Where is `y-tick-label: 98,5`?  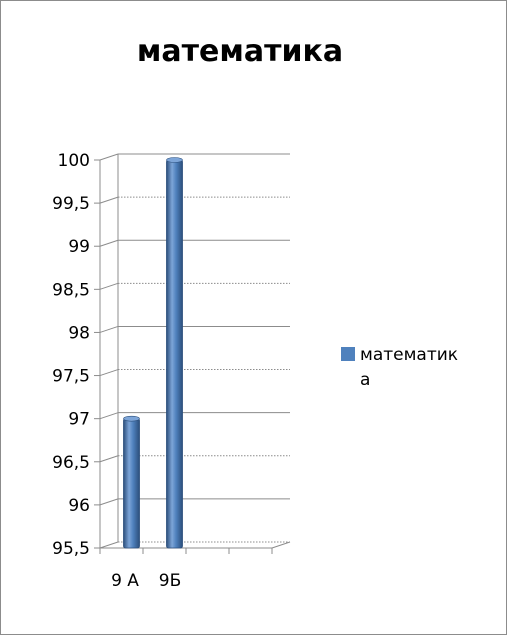
y-tick-label: 98,5 is located at coordinates (71, 290).